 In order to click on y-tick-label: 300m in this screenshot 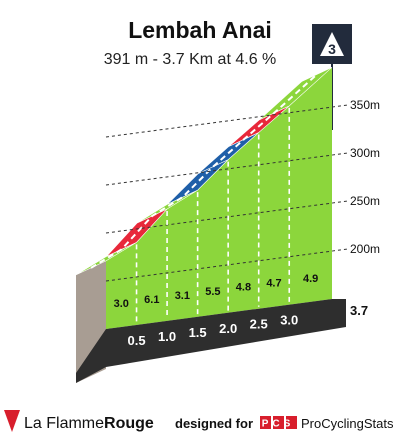, I will do `click(365, 153)`.